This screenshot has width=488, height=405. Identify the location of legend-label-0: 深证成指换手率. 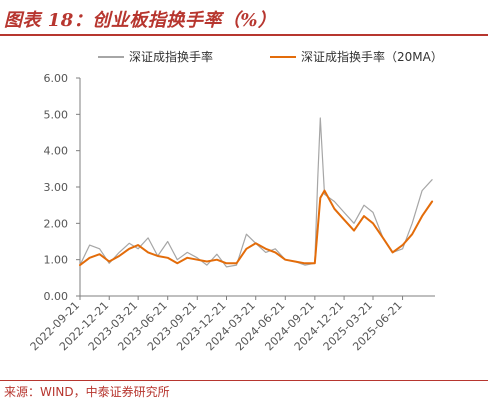
(171, 56).